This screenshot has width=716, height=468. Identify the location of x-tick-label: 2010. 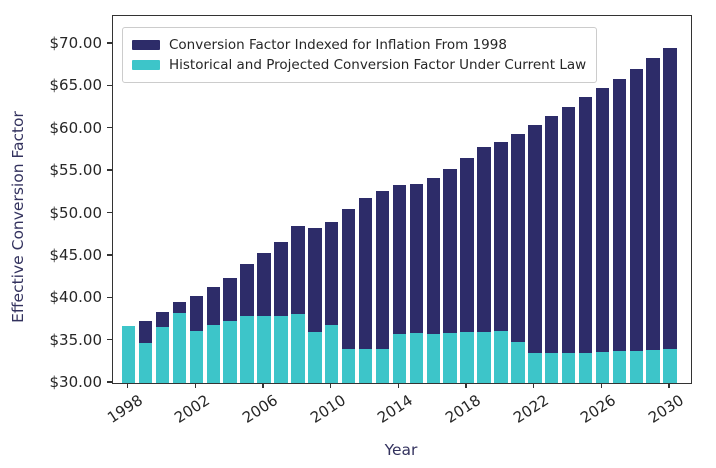
(327, 409).